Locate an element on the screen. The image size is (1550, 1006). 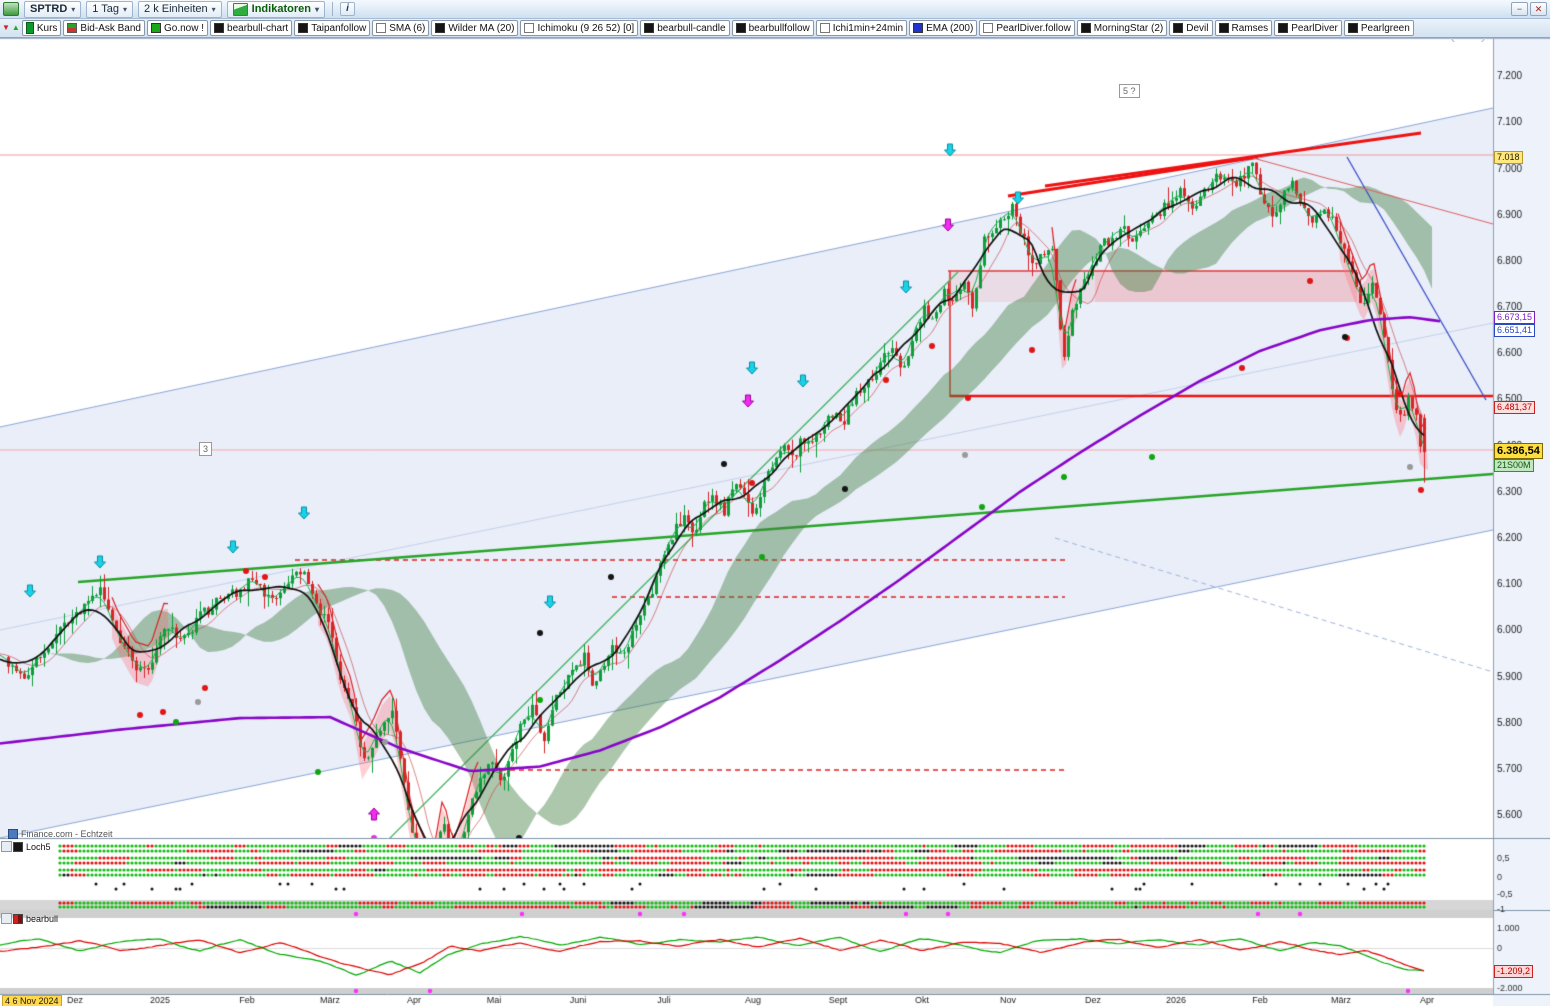
indicator-toggle-label: Bid-Ask Band is located at coordinates (110, 28).